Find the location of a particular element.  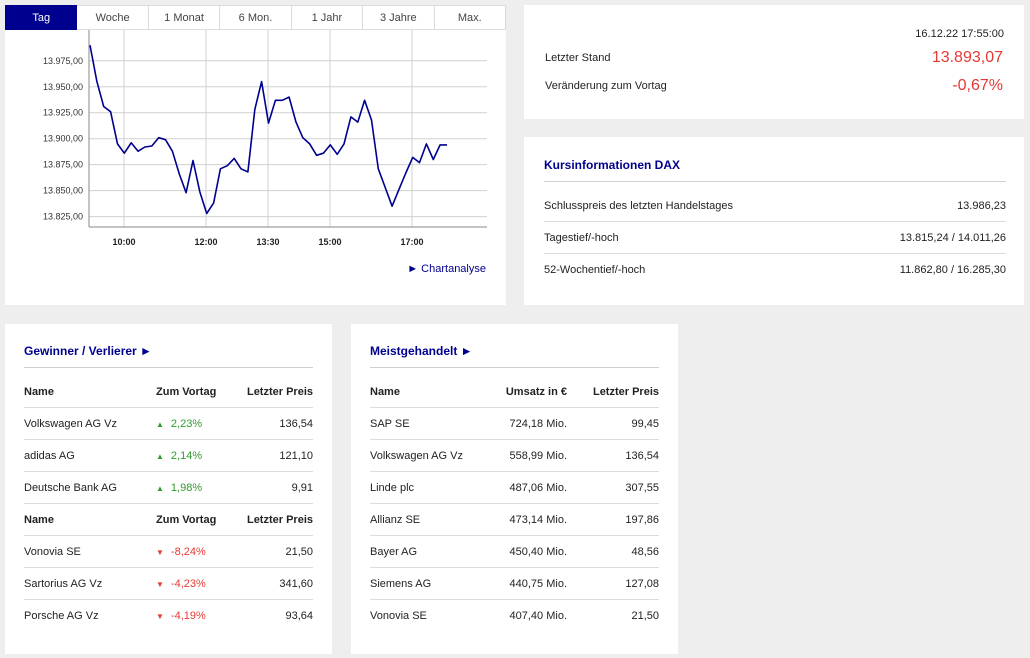

y-tick-label: 13.925,00 is located at coordinates (63, 113).